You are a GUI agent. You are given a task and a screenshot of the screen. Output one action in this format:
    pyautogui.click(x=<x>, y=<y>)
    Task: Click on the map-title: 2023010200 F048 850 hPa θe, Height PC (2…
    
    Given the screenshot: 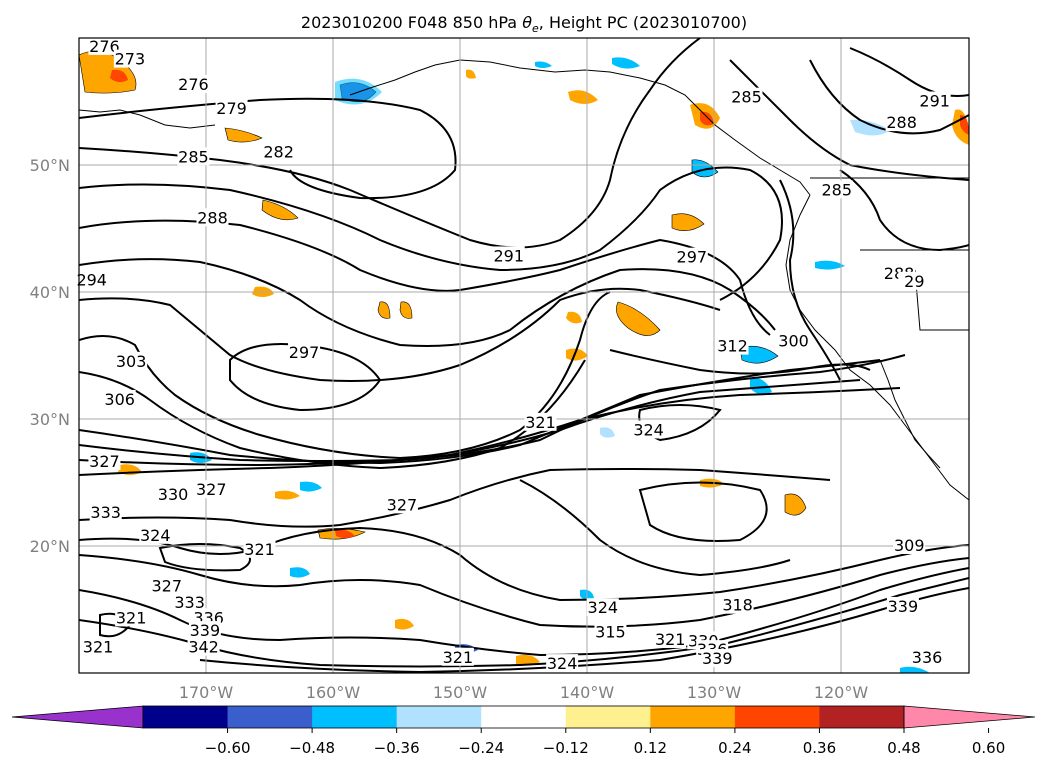 What is the action you would take?
    pyautogui.click(x=524, y=24)
    